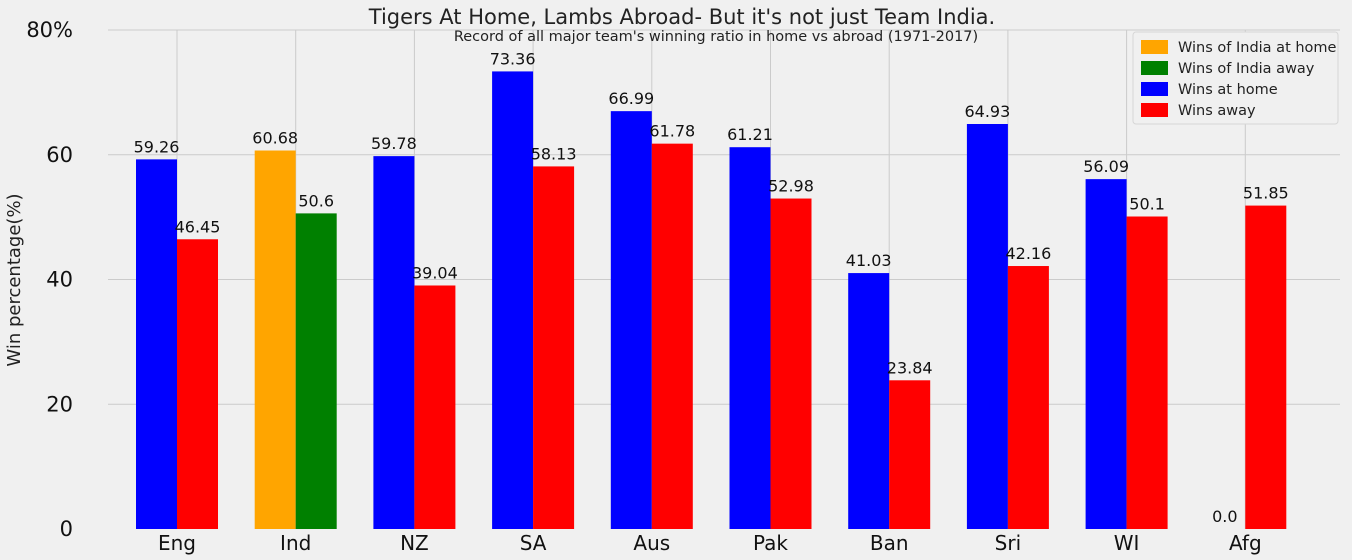 This screenshot has height=560, width=1352. I want to click on legend-label: Wins of India away, so click(1246, 69).